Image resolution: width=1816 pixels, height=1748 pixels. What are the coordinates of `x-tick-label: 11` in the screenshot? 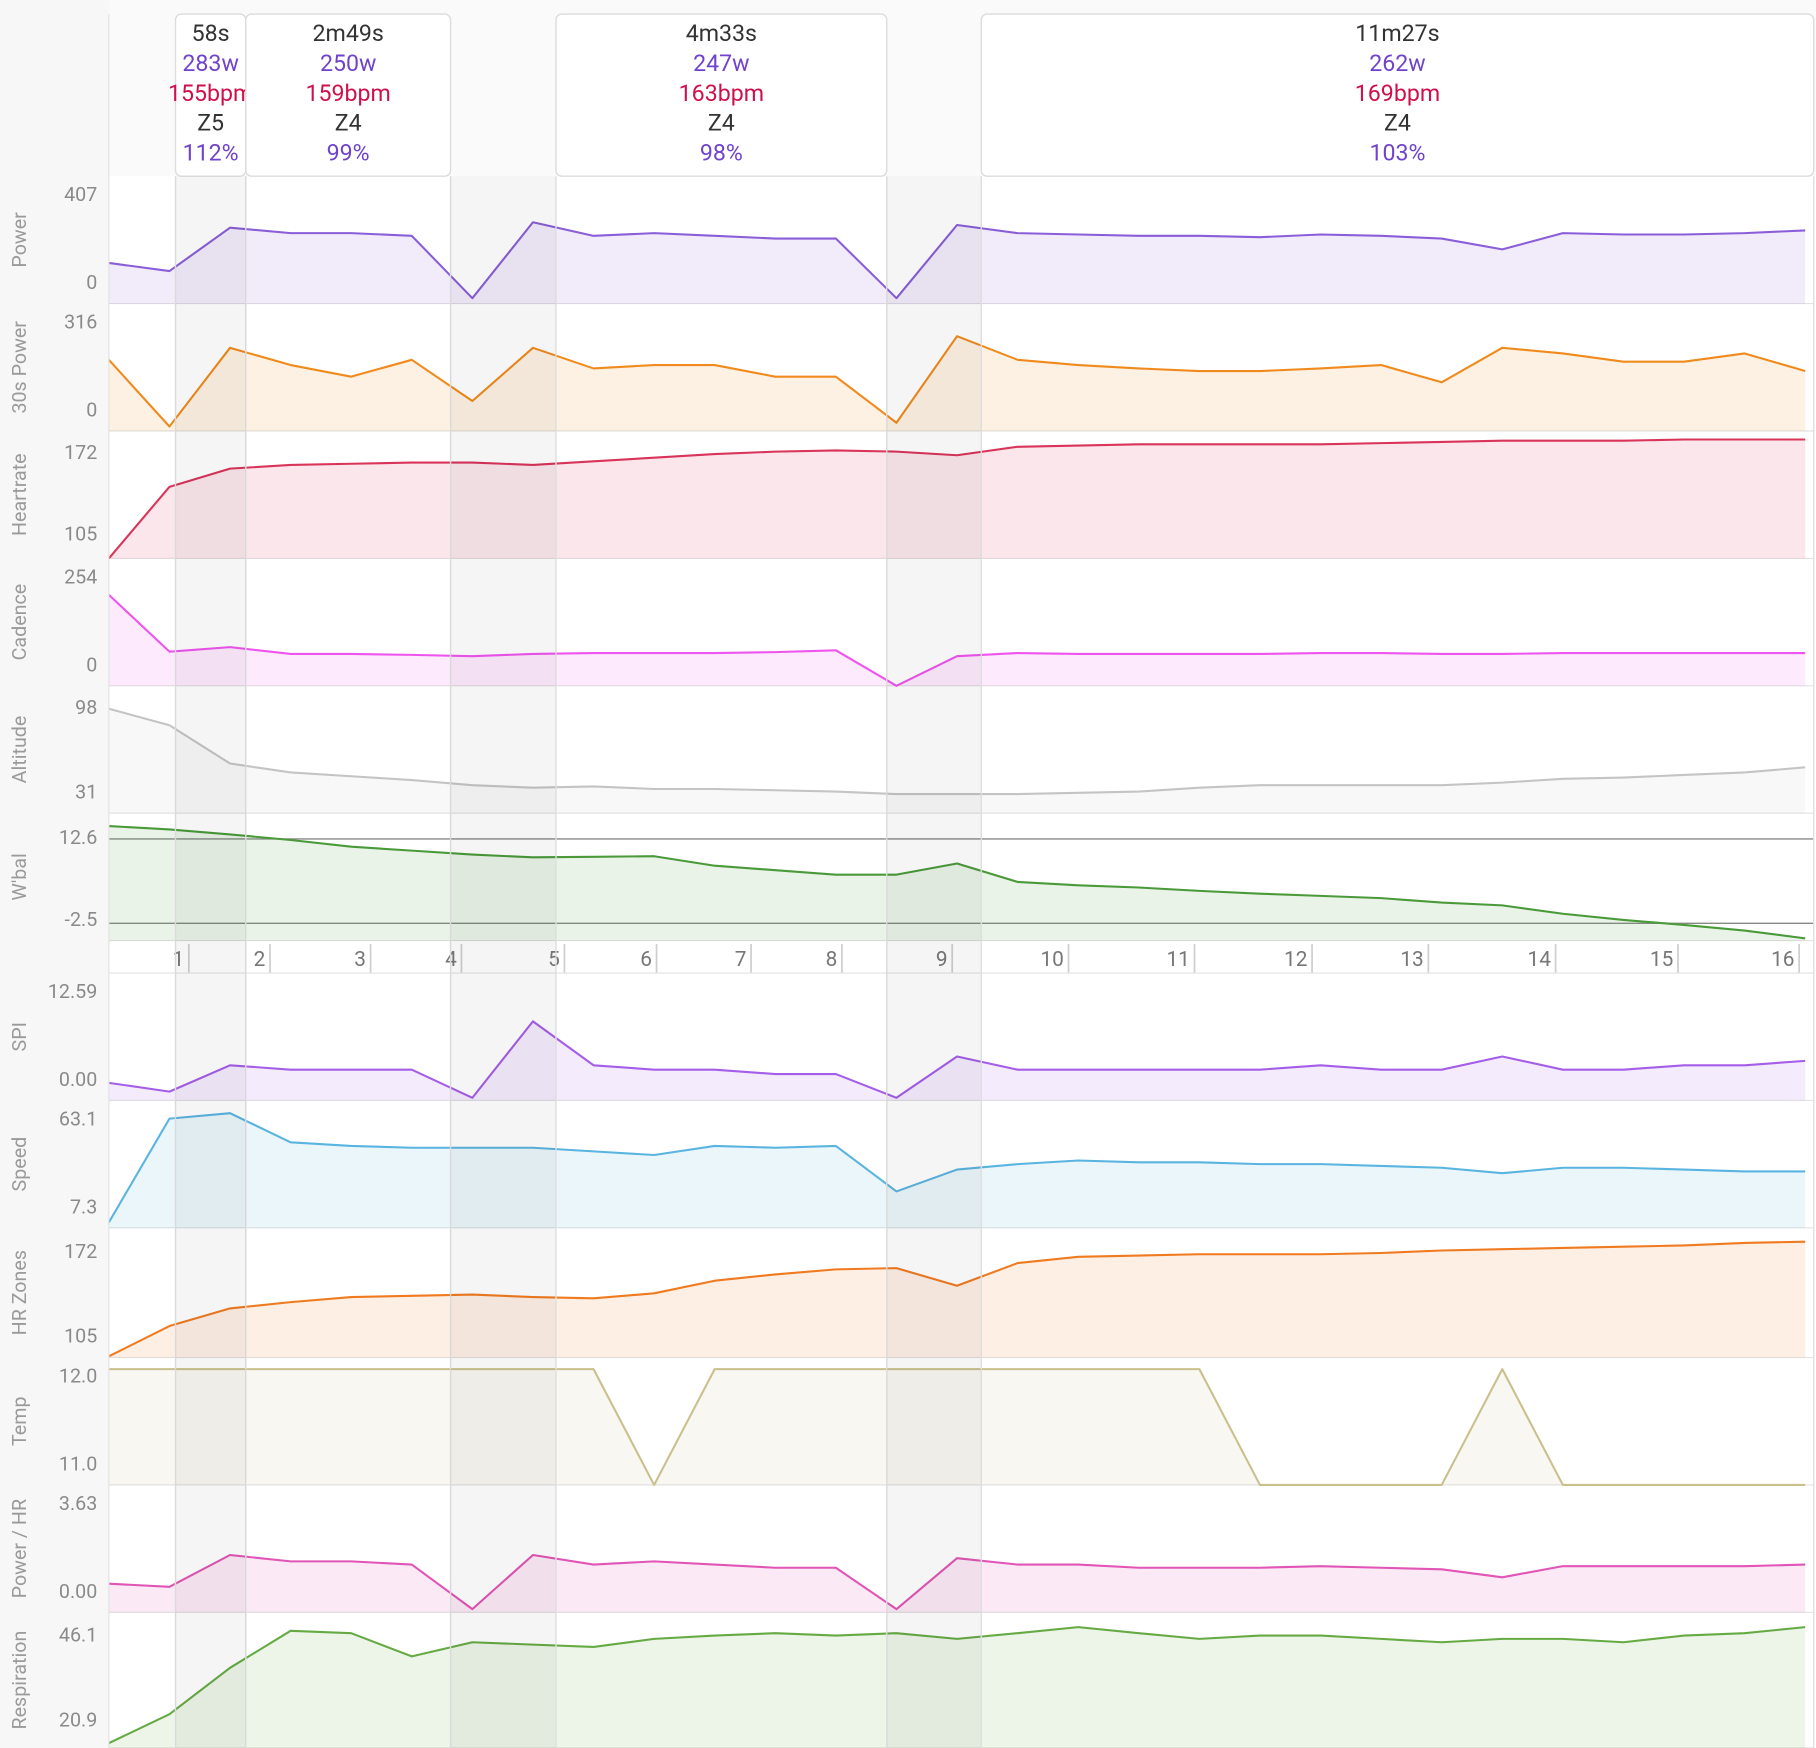 It's located at (1177, 960).